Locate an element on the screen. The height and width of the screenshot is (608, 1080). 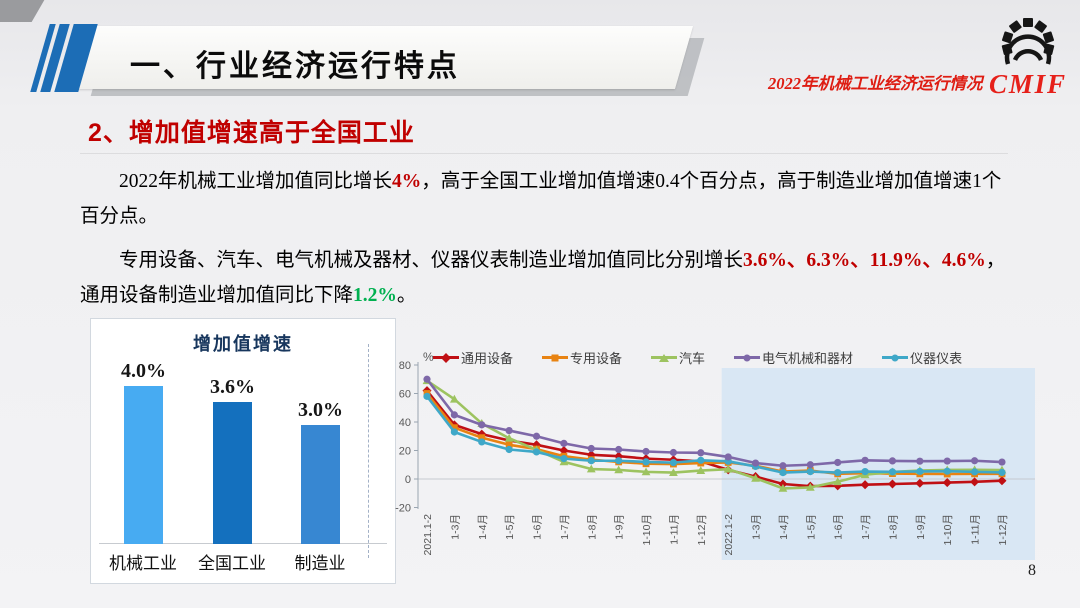
legend-item-专用设备: 专用设备 is located at coordinates (582, 357).